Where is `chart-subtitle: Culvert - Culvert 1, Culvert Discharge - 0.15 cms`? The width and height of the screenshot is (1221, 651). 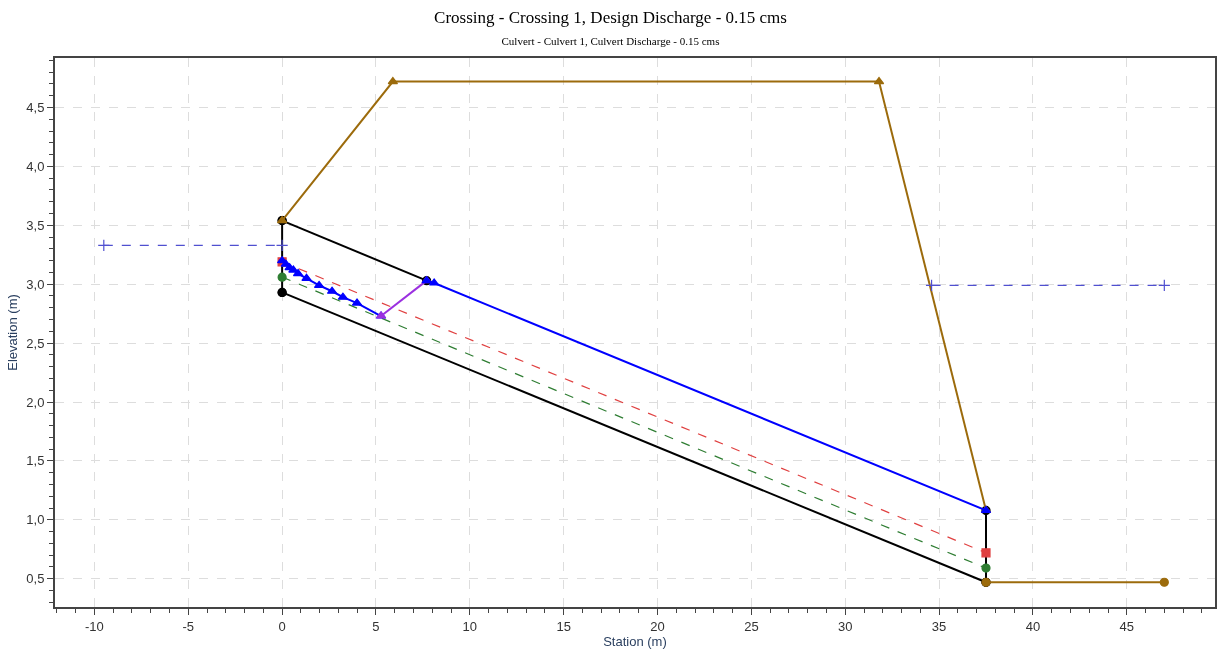 chart-subtitle: Culvert - Culvert 1, Culvert Discharge - 0.15 cms is located at coordinates (610, 40).